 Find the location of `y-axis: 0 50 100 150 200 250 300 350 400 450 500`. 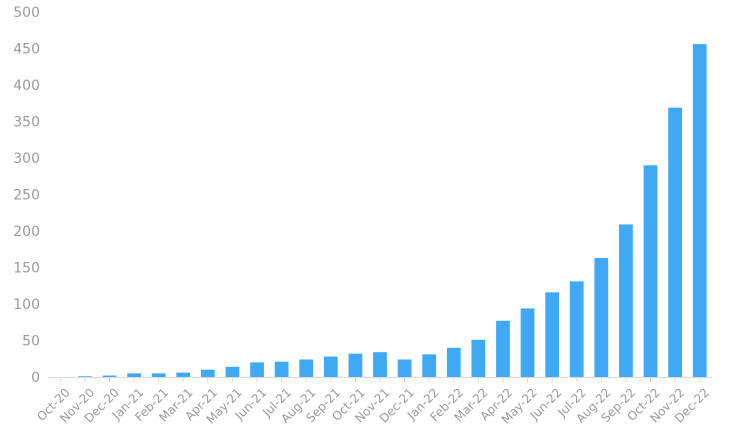

y-axis: 0 50 100 150 200 250 300 350 400 450 500 is located at coordinates (26, 195).